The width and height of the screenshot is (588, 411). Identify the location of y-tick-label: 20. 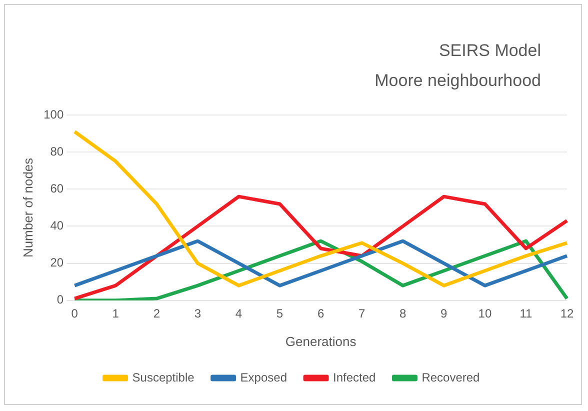
(57, 263).